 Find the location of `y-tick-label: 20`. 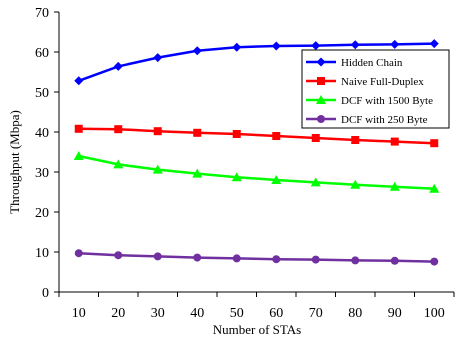

y-tick-label: 20 is located at coordinates (42, 213).